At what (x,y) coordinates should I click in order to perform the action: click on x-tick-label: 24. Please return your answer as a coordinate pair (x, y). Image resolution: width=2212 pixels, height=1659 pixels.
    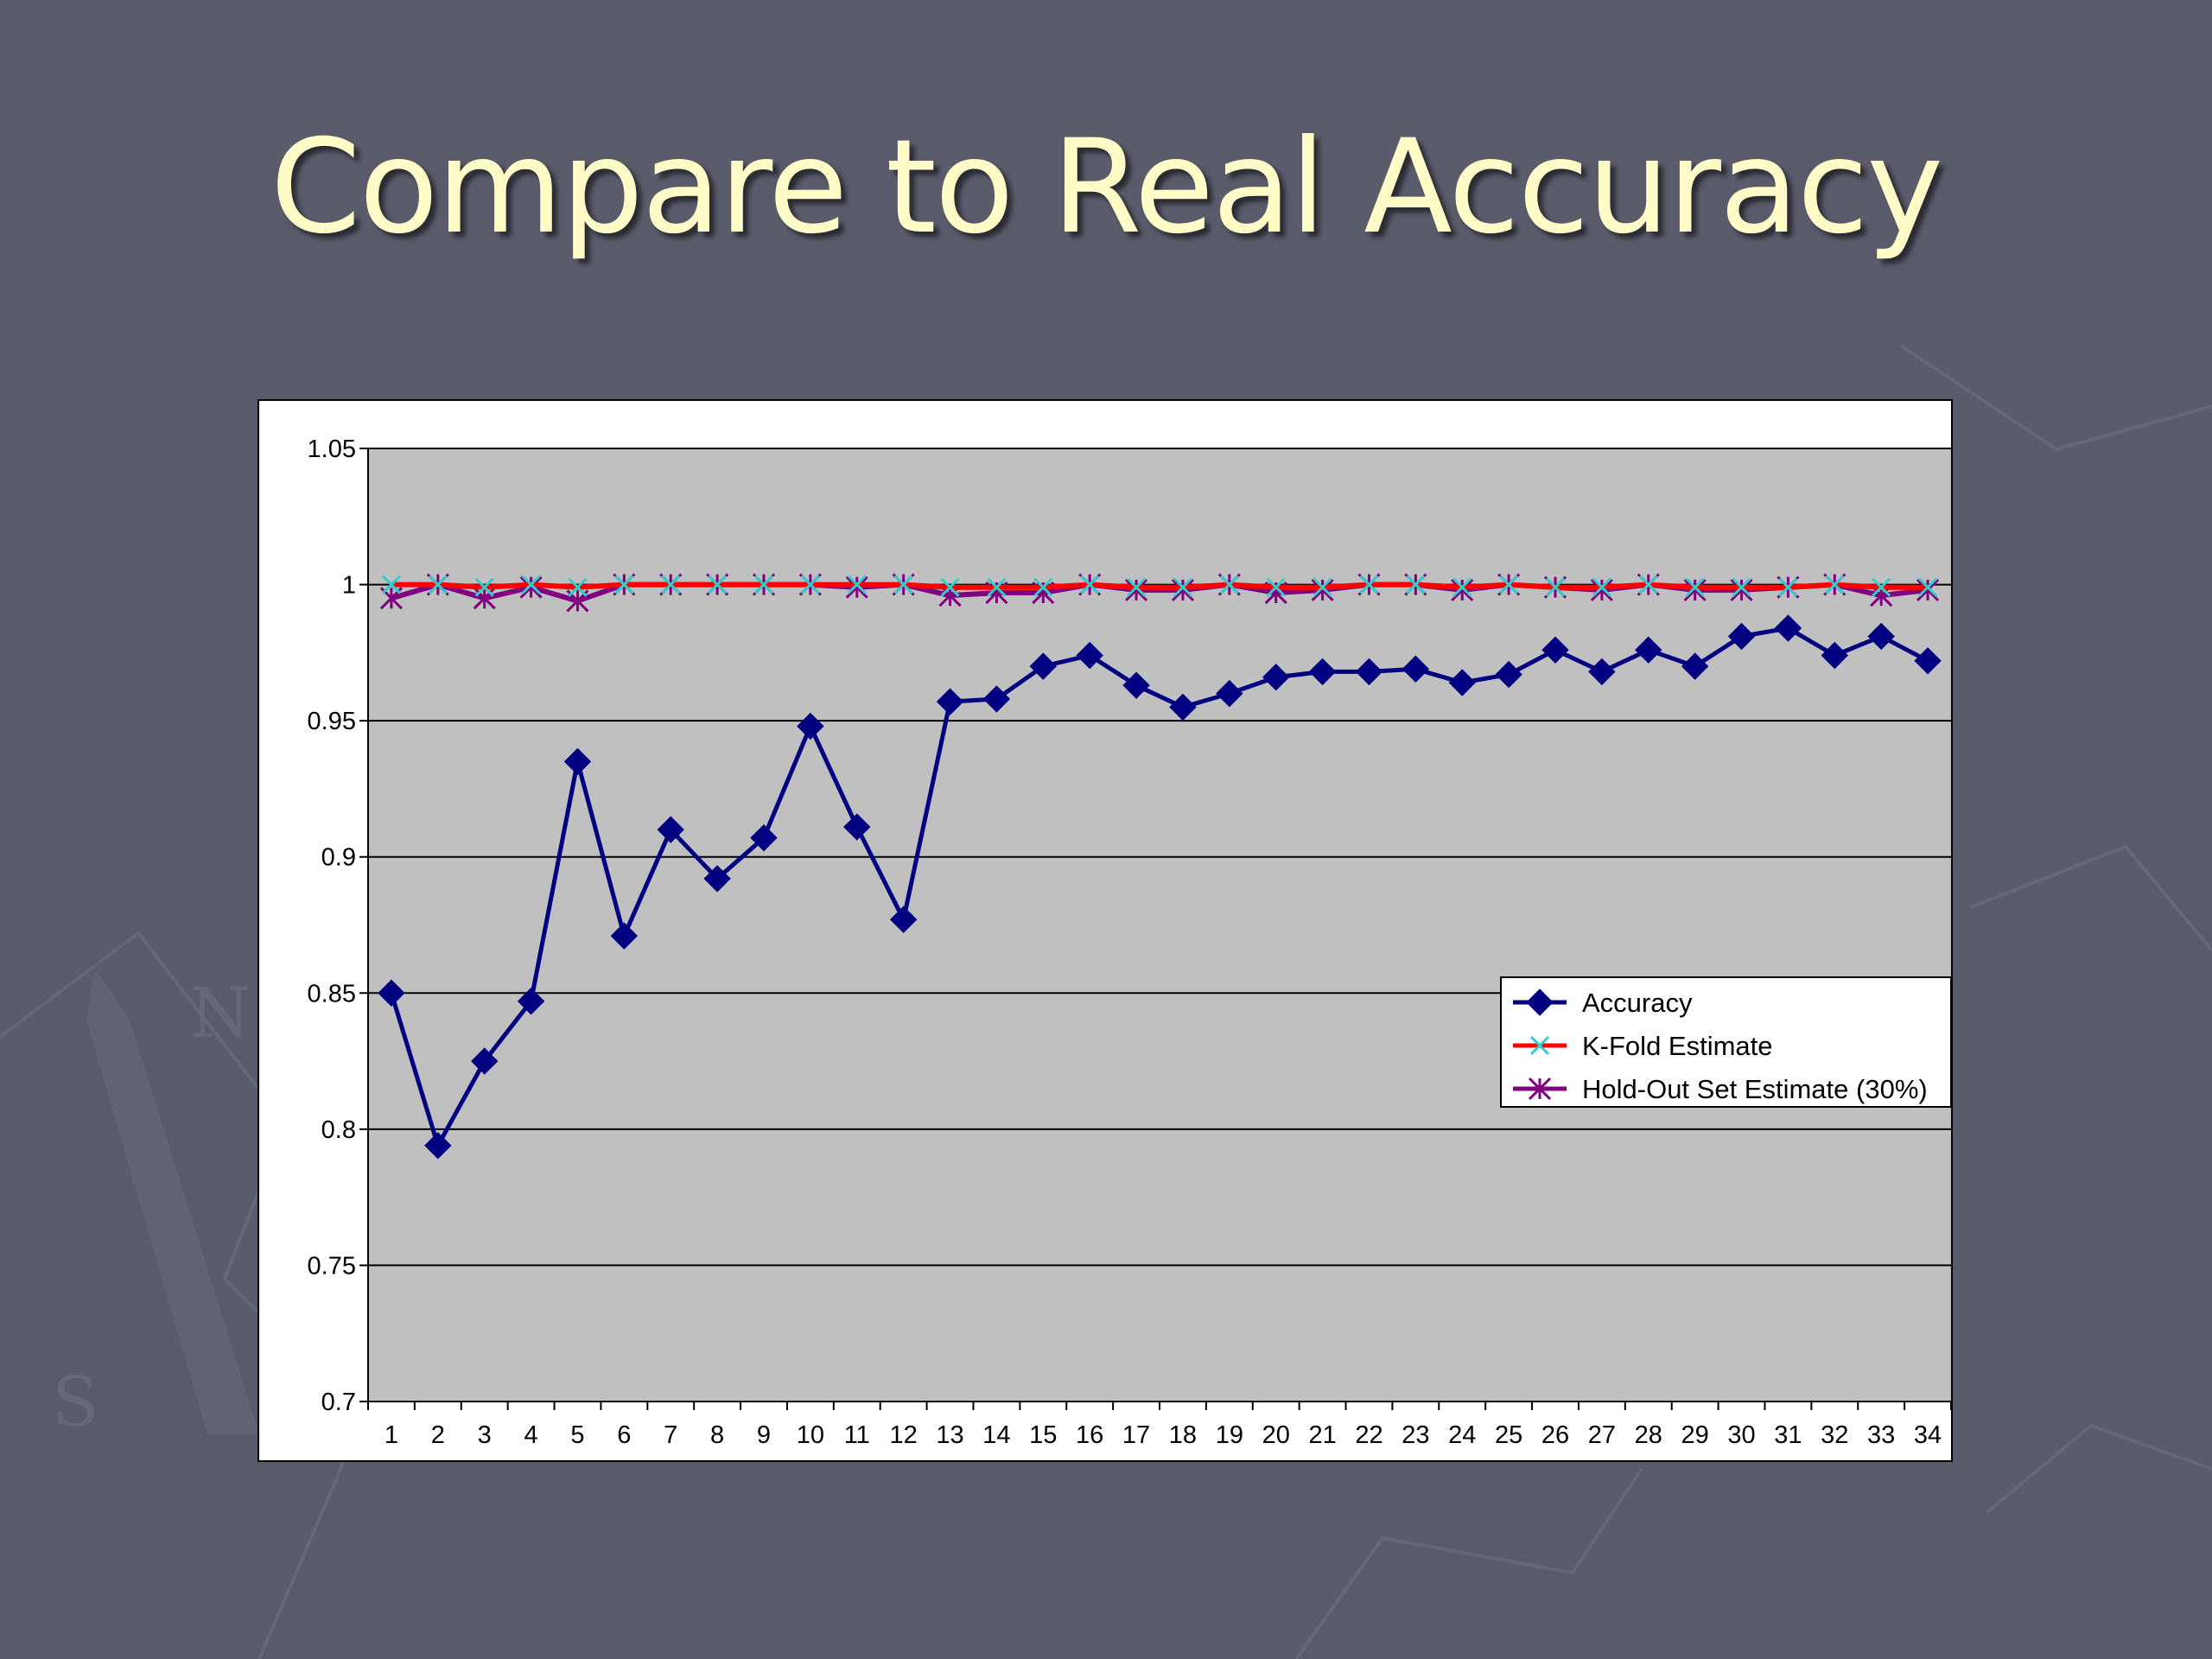
    Looking at the image, I should click on (1462, 1435).